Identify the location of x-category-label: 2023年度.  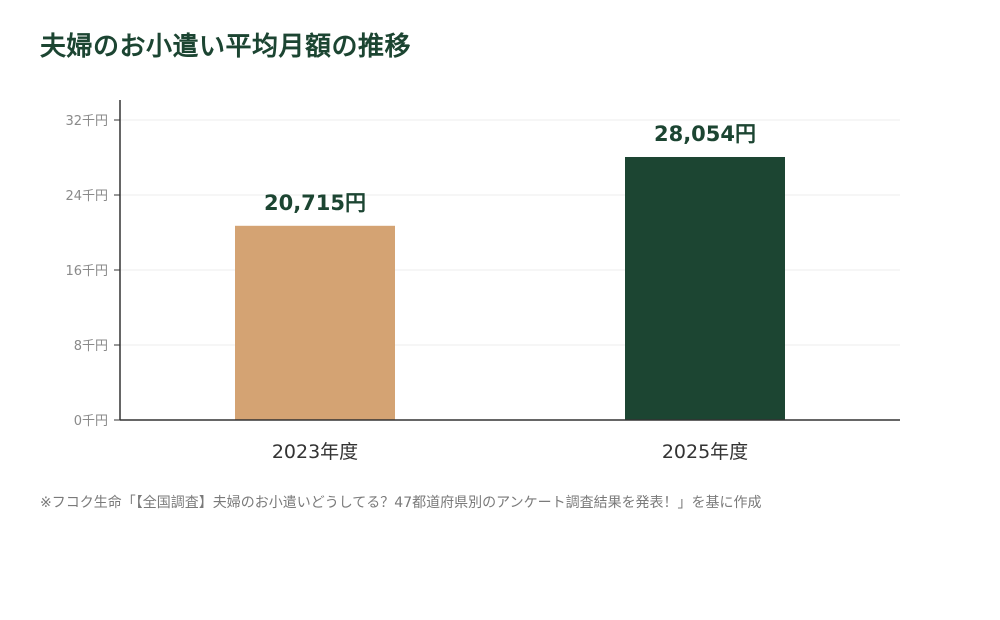
(315, 452).